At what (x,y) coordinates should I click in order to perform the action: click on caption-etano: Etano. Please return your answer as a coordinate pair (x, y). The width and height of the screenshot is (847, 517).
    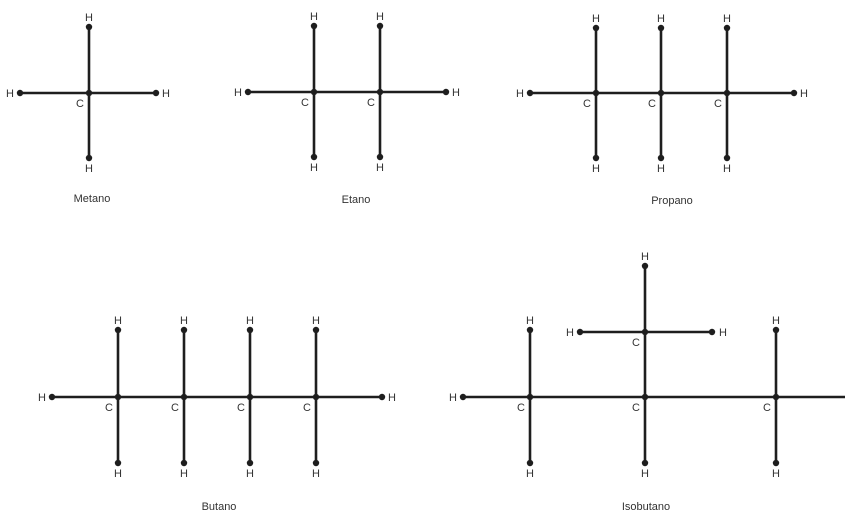
    Looking at the image, I should click on (356, 200).